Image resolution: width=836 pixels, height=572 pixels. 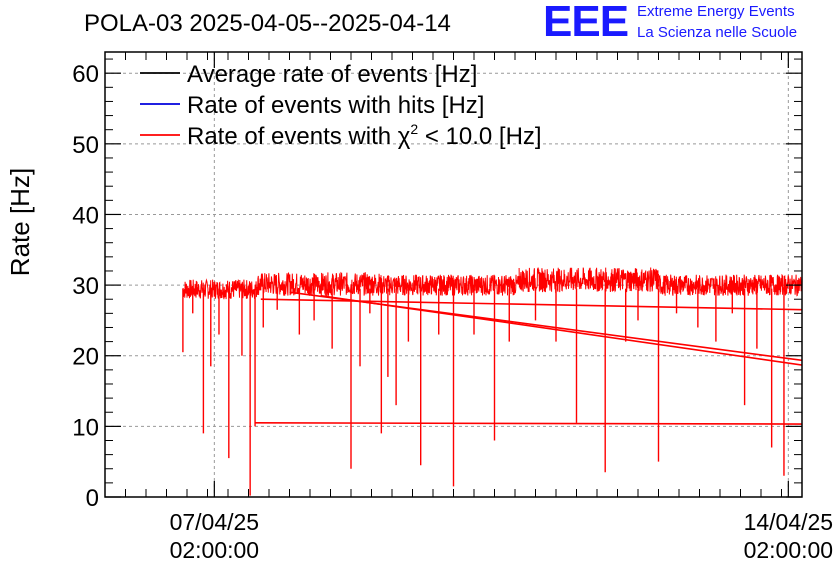 I want to click on eee-logo: EEE, so click(x=586, y=23).